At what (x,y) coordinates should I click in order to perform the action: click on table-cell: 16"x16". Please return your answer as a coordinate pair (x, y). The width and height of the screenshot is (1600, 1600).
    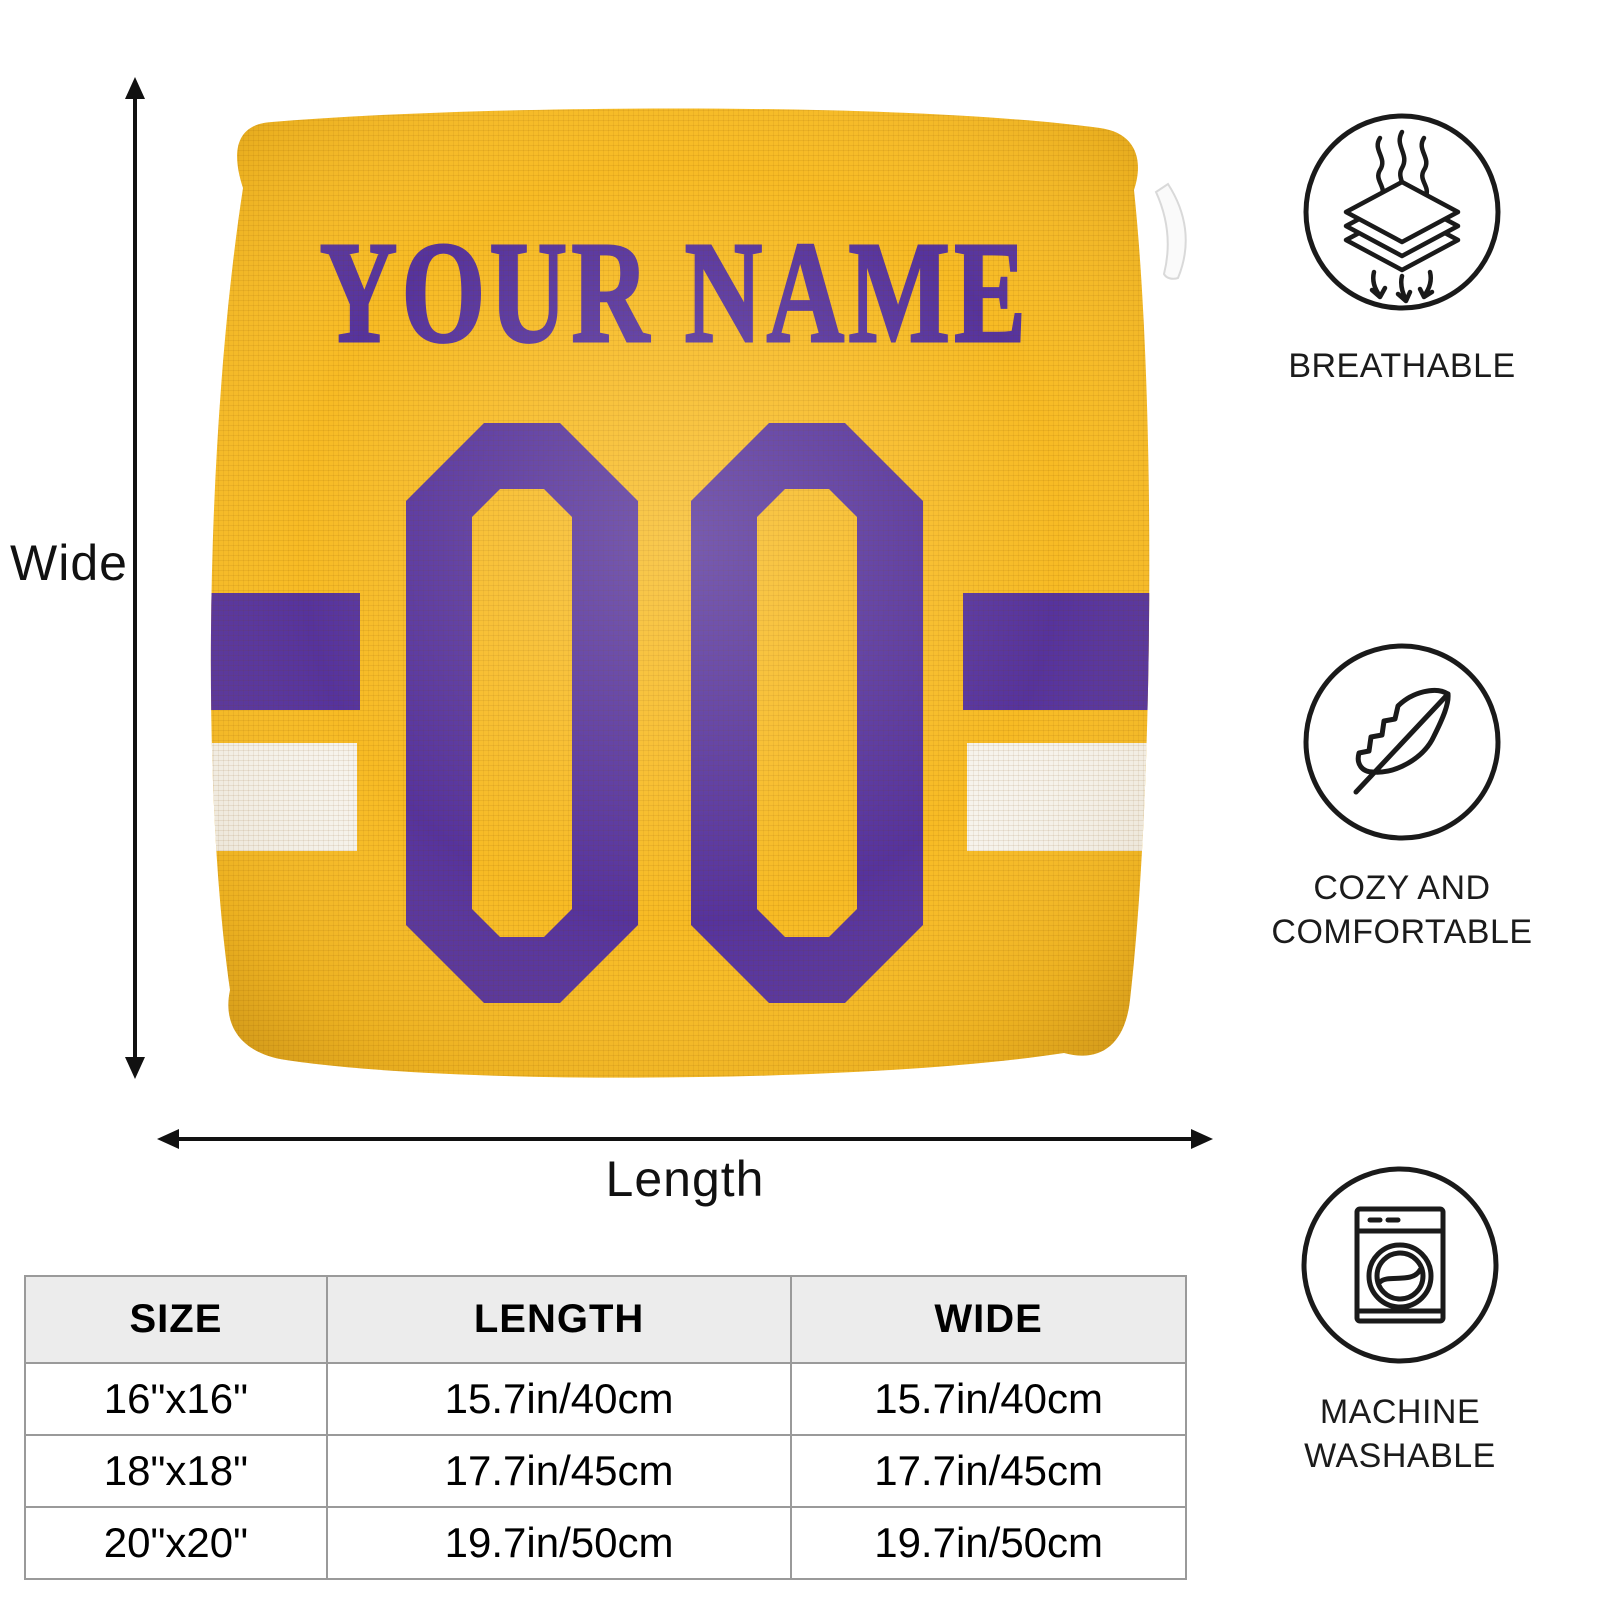
    Looking at the image, I should click on (176, 1399).